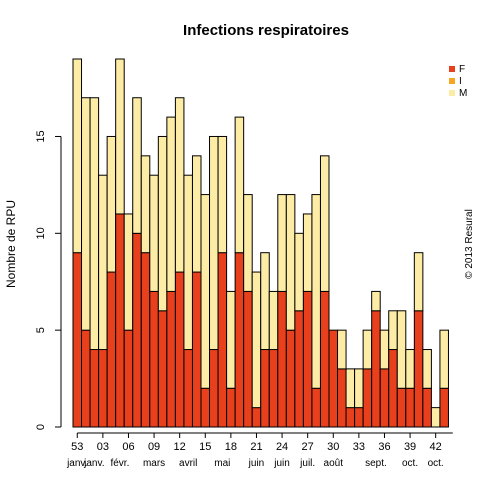 The height and width of the screenshot is (504, 504). I want to click on month-label-0: janv., so click(76, 463).